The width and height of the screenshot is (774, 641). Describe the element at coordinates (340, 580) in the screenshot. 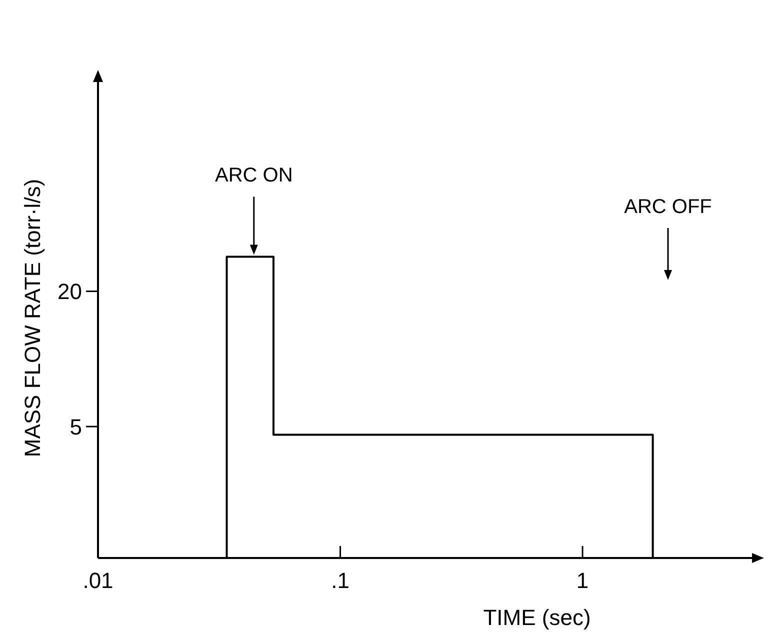

I see `x-tick-label: .1` at that location.